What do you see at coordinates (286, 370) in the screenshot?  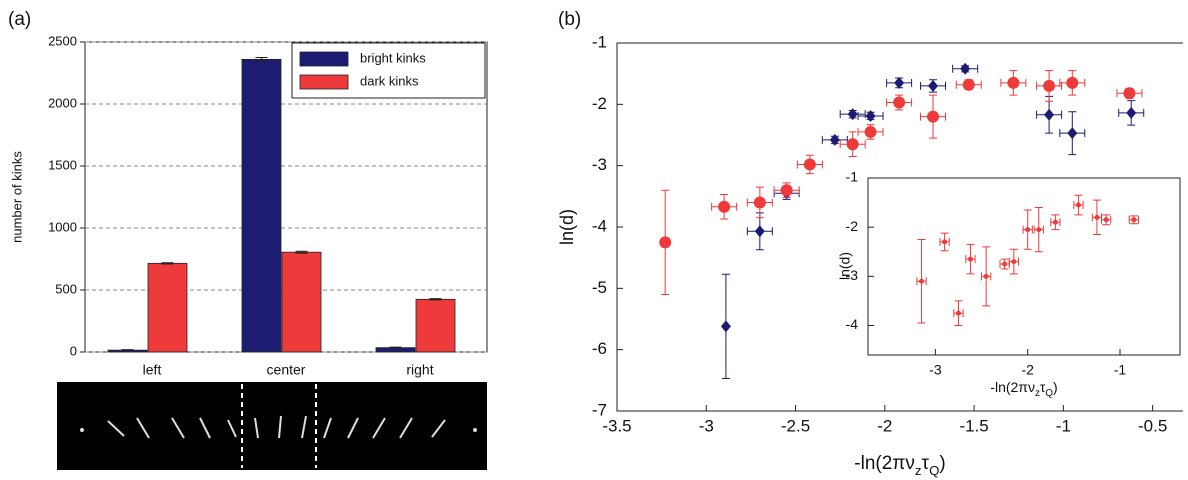 I see `x-tick-label: center` at bounding box center [286, 370].